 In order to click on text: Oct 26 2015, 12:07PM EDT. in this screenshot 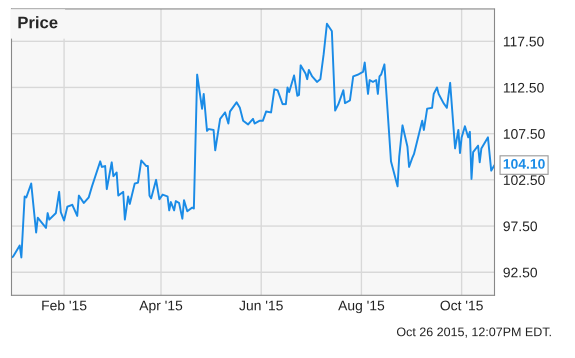, I will do `click(473, 332)`.